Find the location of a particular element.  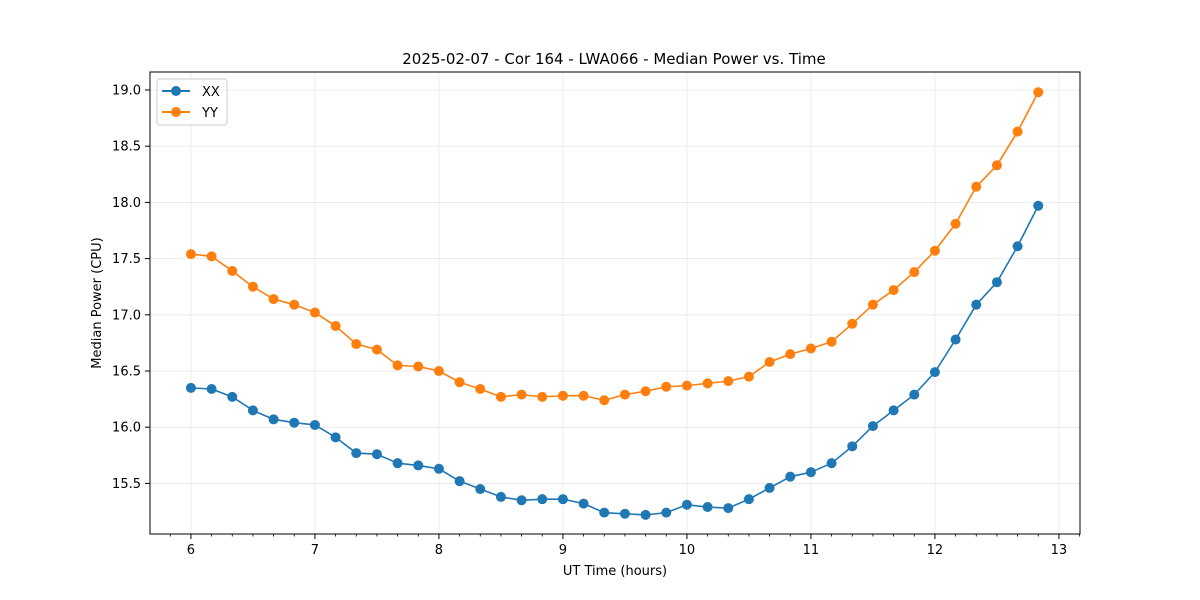

legend-label-yy: YY is located at coordinates (209, 113).